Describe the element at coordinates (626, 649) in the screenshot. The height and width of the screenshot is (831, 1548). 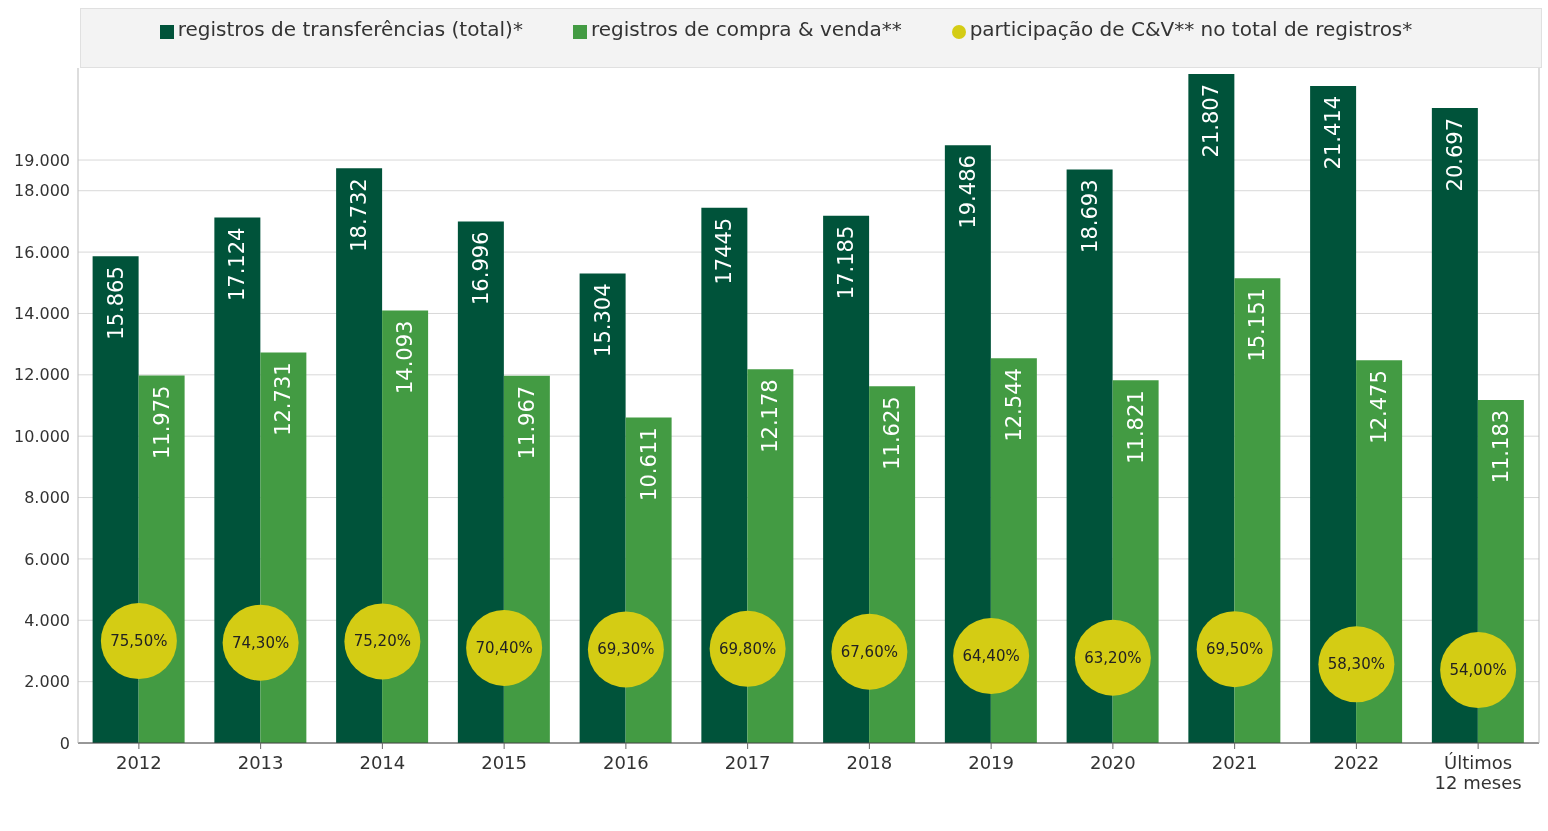
I see `data-label: 69,30%` at that location.